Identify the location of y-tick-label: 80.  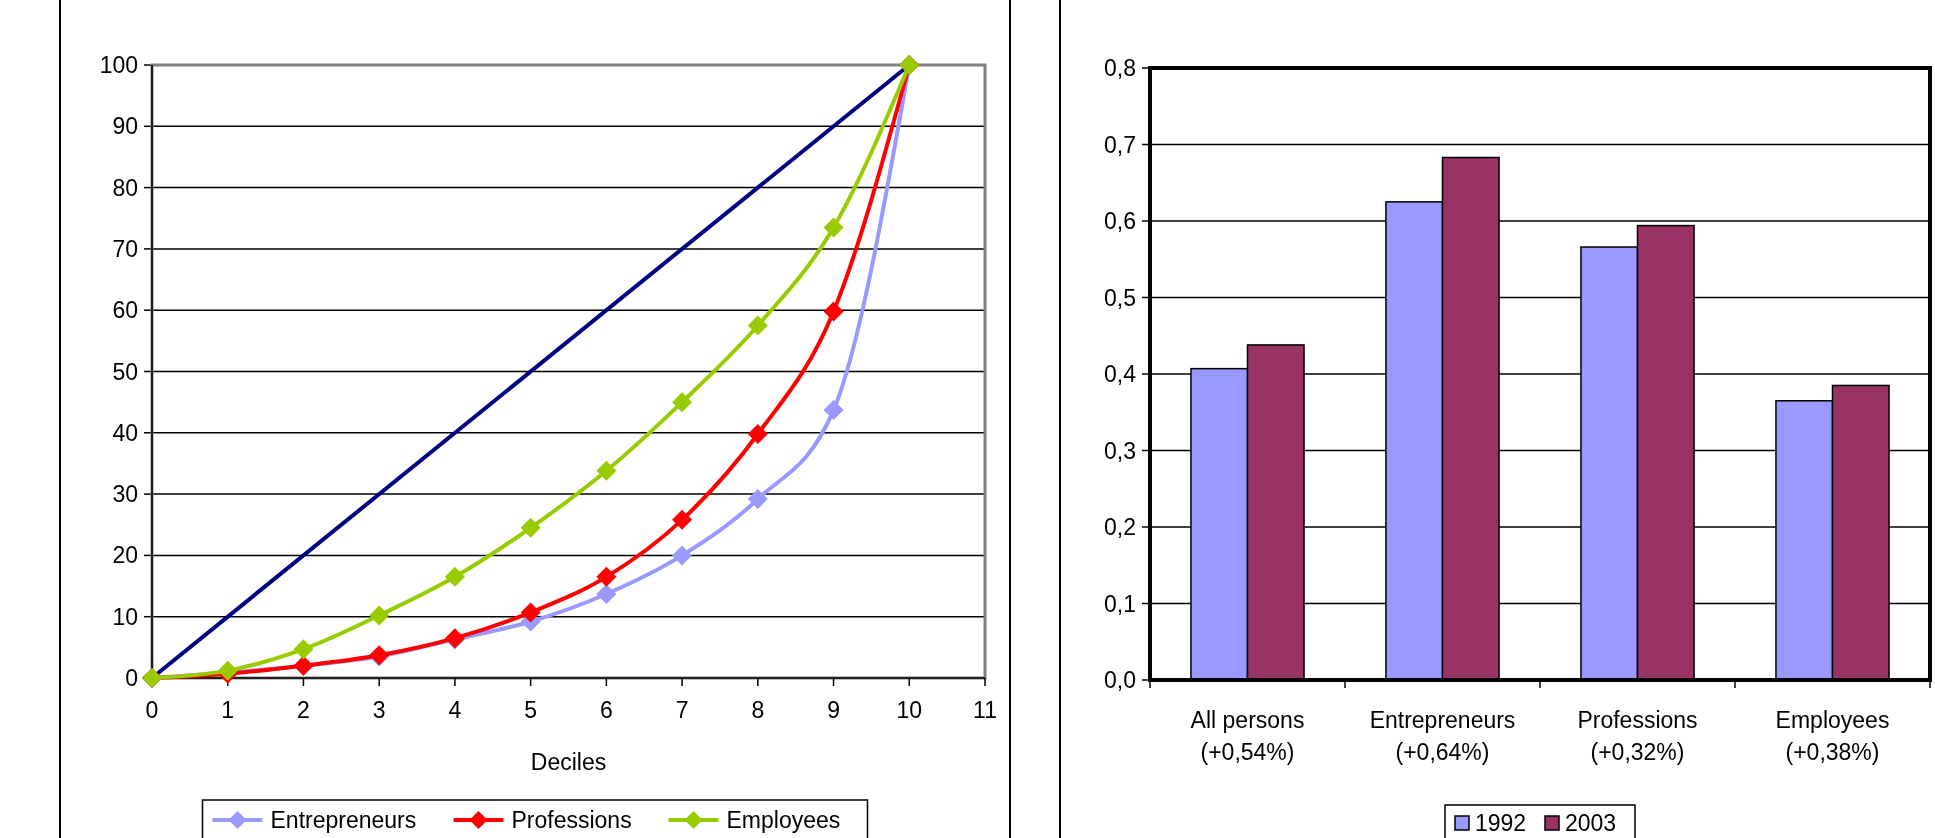
(125, 187).